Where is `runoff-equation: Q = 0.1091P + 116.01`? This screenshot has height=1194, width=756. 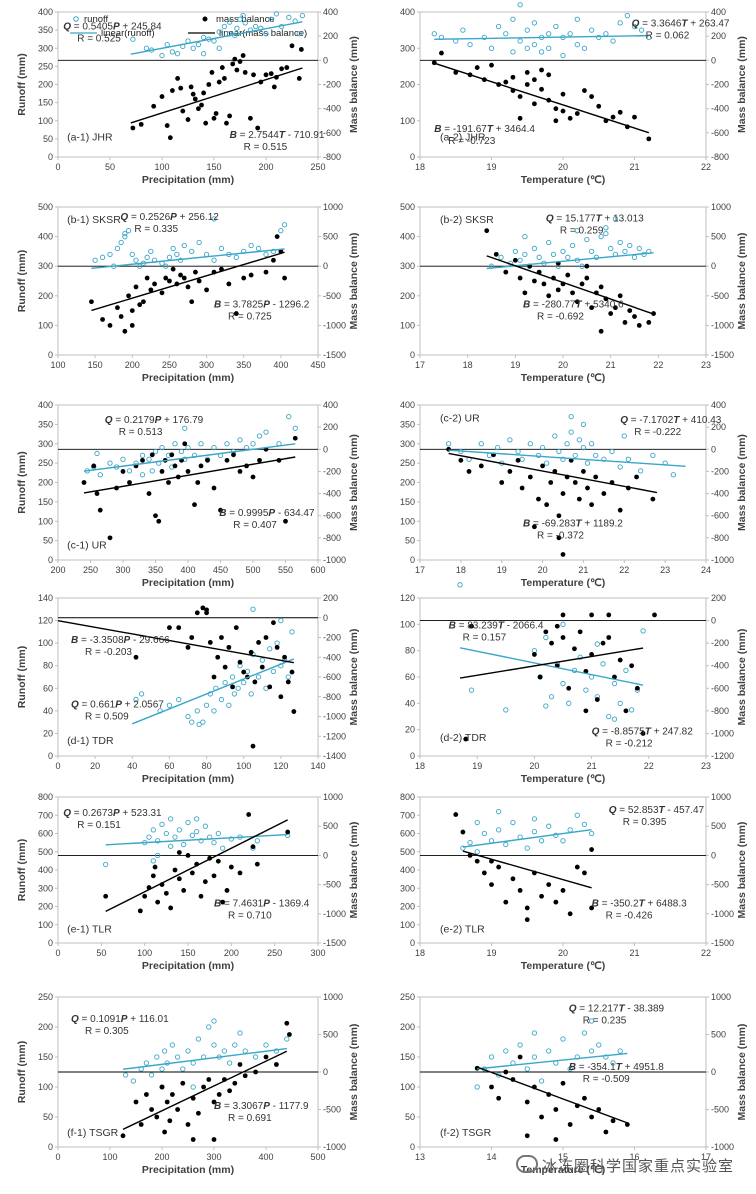
runoff-equation: Q = 0.1091P + 116.01 is located at coordinates (120, 1019).